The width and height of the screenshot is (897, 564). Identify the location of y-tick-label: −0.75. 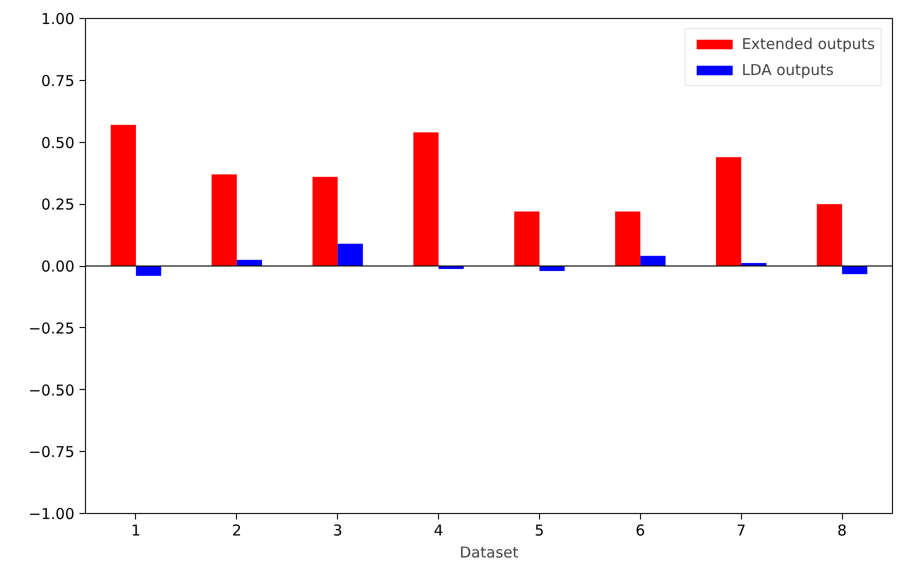
(51, 452).